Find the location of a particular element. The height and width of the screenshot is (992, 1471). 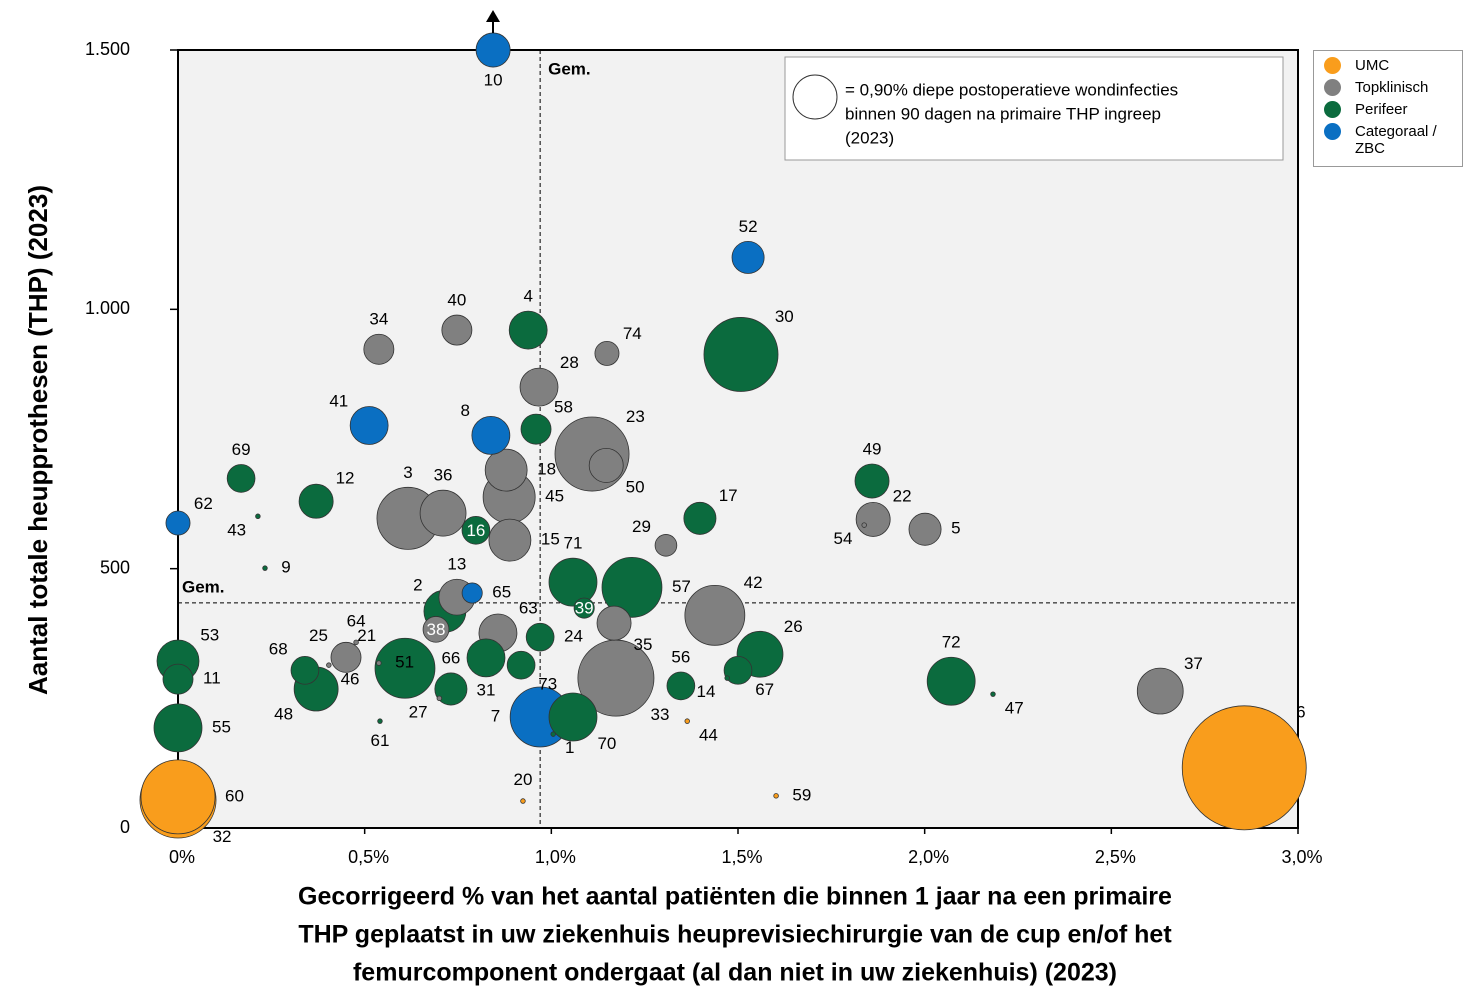

point-label: 74 is located at coordinates (632, 333).